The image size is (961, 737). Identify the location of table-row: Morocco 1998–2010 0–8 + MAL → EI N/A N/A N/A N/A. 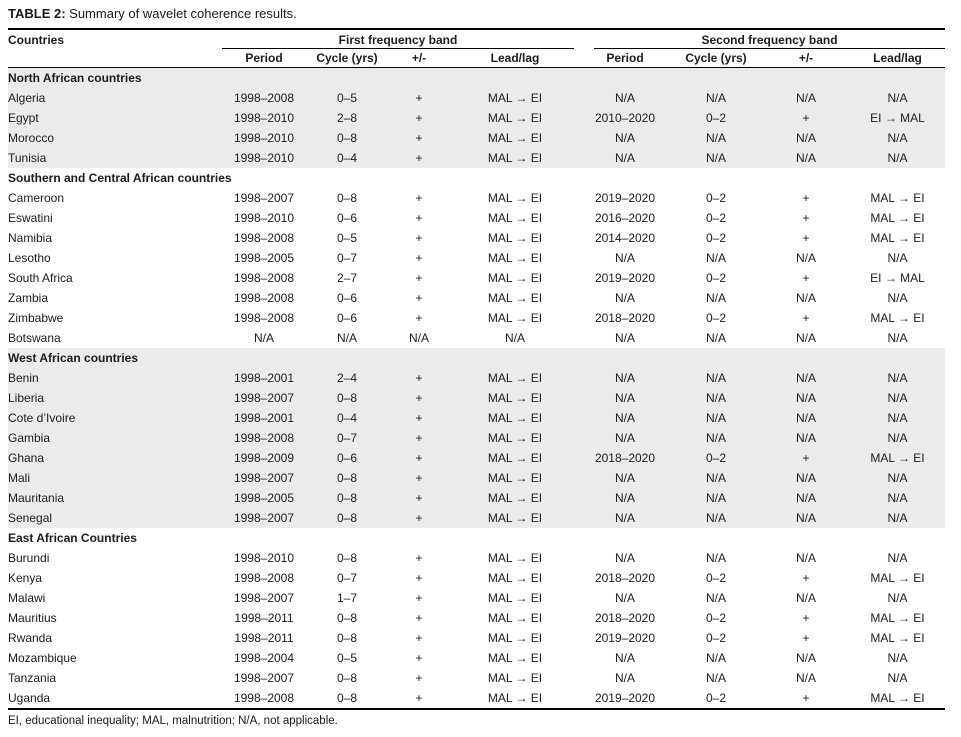
(477, 138).